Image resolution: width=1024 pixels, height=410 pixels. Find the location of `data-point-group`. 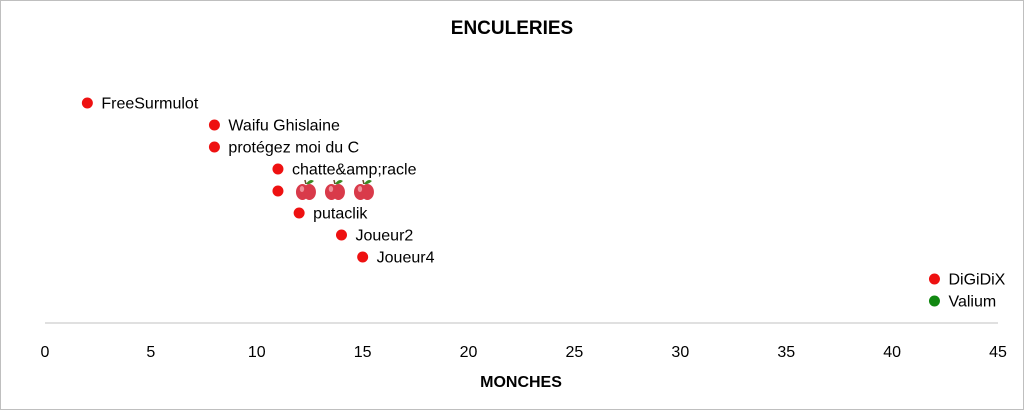

data-point-group is located at coordinates (323, 189).